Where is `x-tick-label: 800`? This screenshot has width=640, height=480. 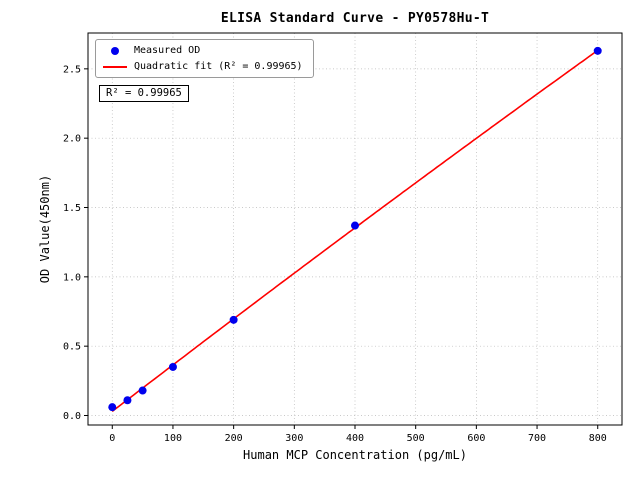 x-tick-label: 800 is located at coordinates (598, 438).